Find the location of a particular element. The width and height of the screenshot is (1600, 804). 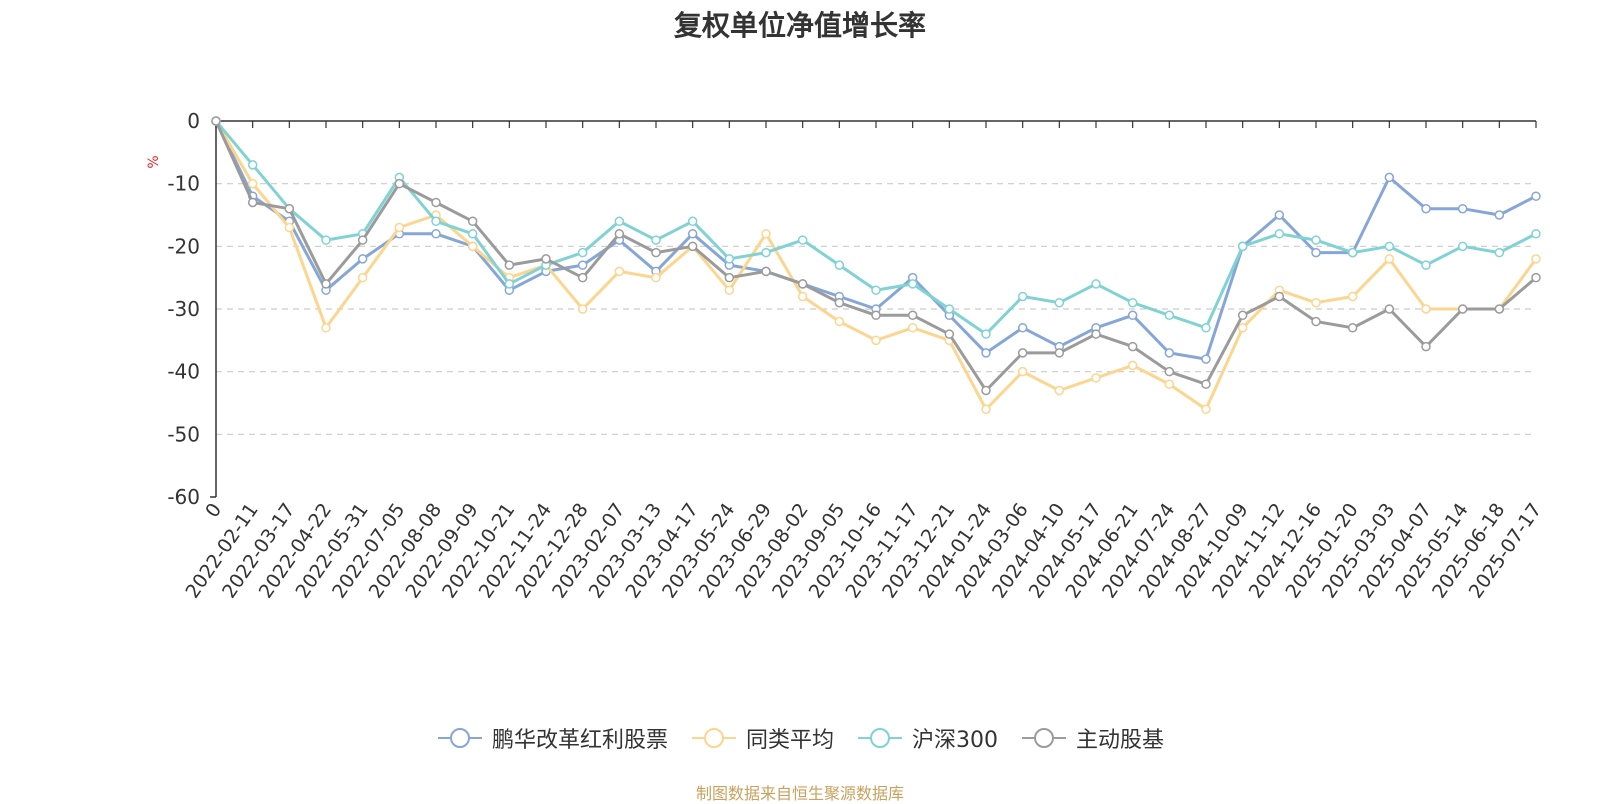

legend-label: 鹏华改革红利股票 is located at coordinates (579, 740).